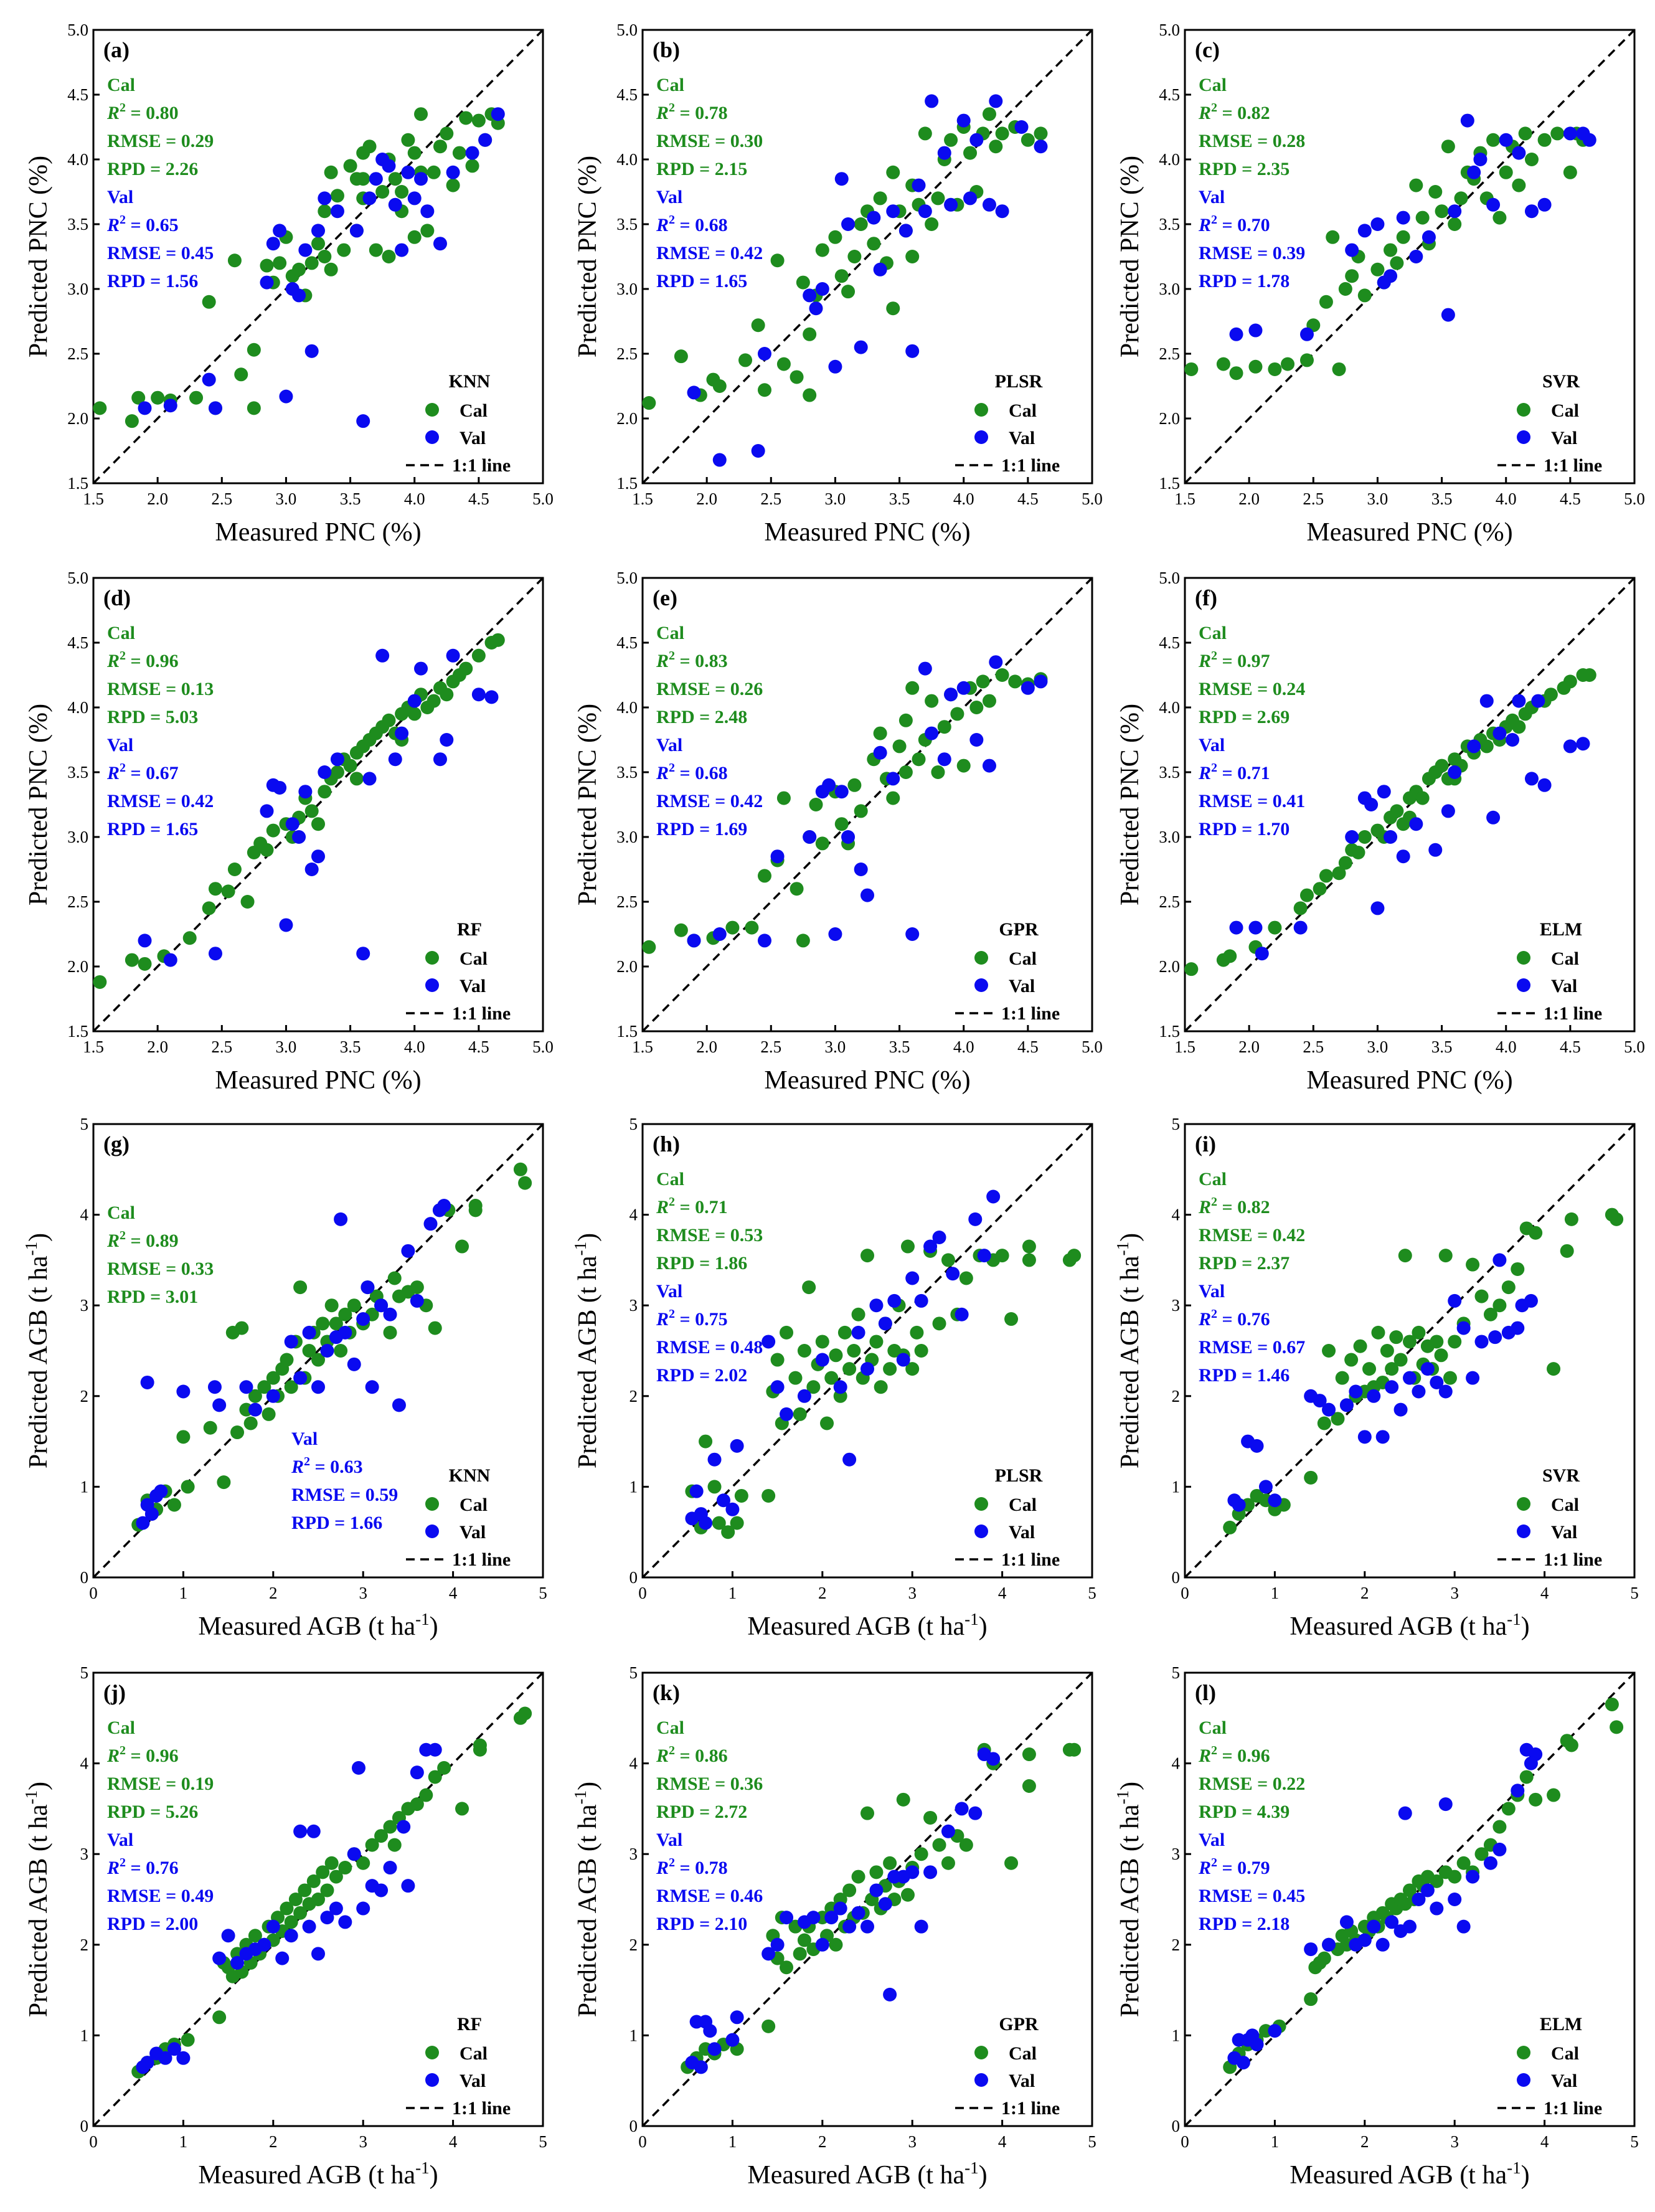 The width and height of the screenshot is (1655, 2212). I want to click on y-tick-label: 5.0, so click(77, 30).